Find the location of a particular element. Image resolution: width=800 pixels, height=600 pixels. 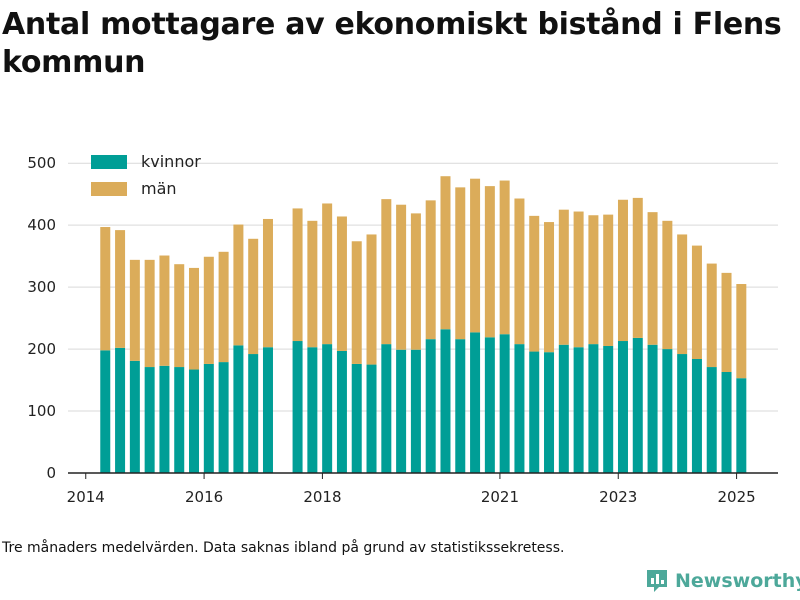

y-tick-label: 500 is located at coordinates (41, 163).